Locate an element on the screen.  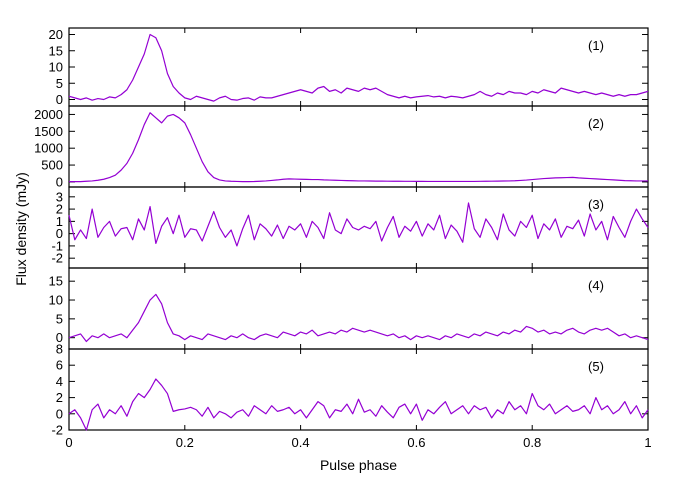
y-tick-label: 1 is located at coordinates (59, 221).